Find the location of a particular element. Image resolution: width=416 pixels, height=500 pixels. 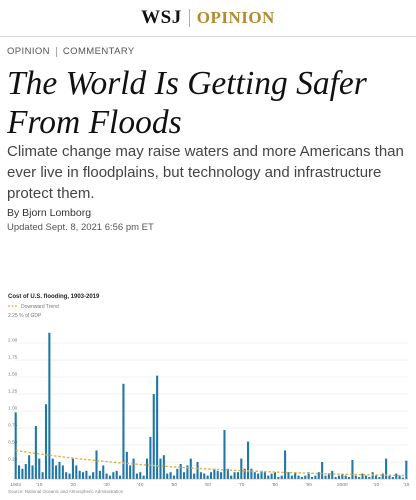

bar-1987 is located at coordinates (298, 477).